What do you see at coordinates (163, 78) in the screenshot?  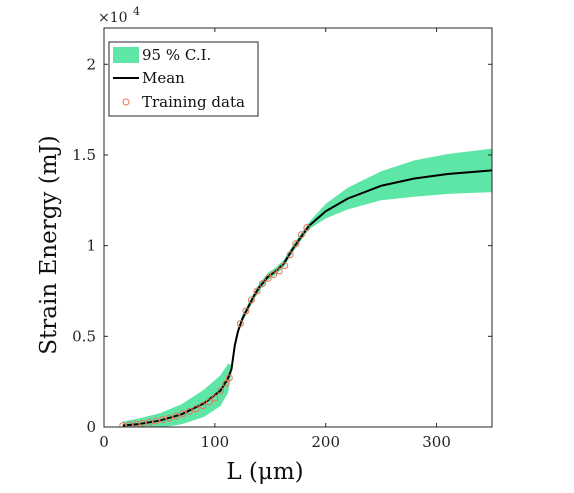 I see `legend-label-mean: Mean` at bounding box center [163, 78].